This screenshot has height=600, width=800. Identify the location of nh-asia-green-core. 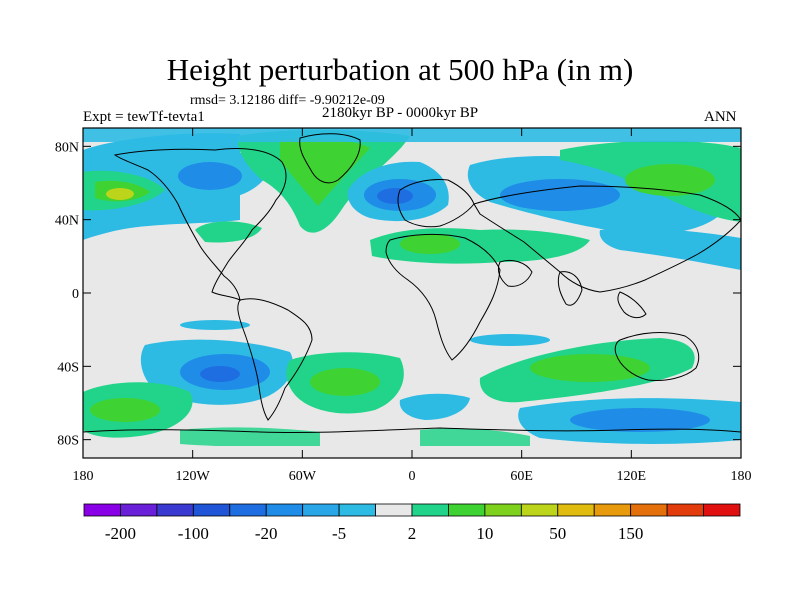
(670, 180).